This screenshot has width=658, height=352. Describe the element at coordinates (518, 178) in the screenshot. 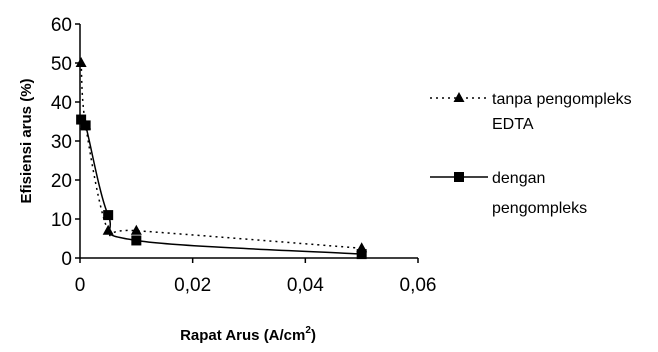

I see `legend-label-dengan-pengompleks-line1: dengan` at that location.